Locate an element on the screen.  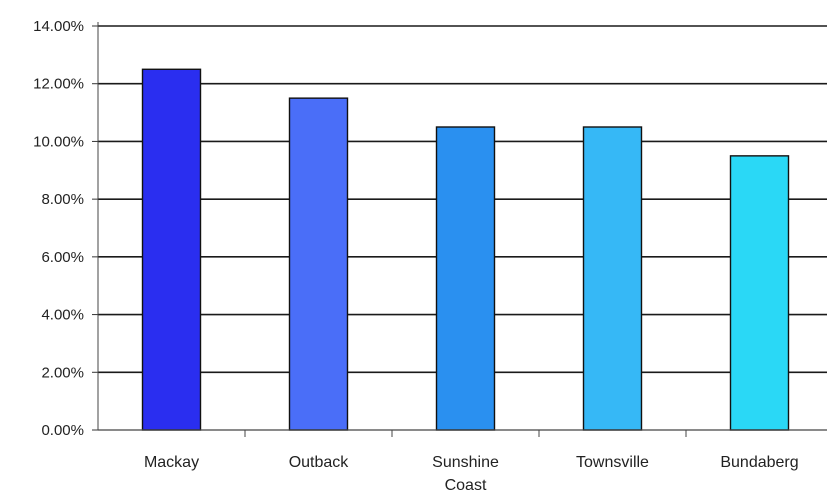
x-tick-label: Sunshine Coast is located at coordinates (465, 474).